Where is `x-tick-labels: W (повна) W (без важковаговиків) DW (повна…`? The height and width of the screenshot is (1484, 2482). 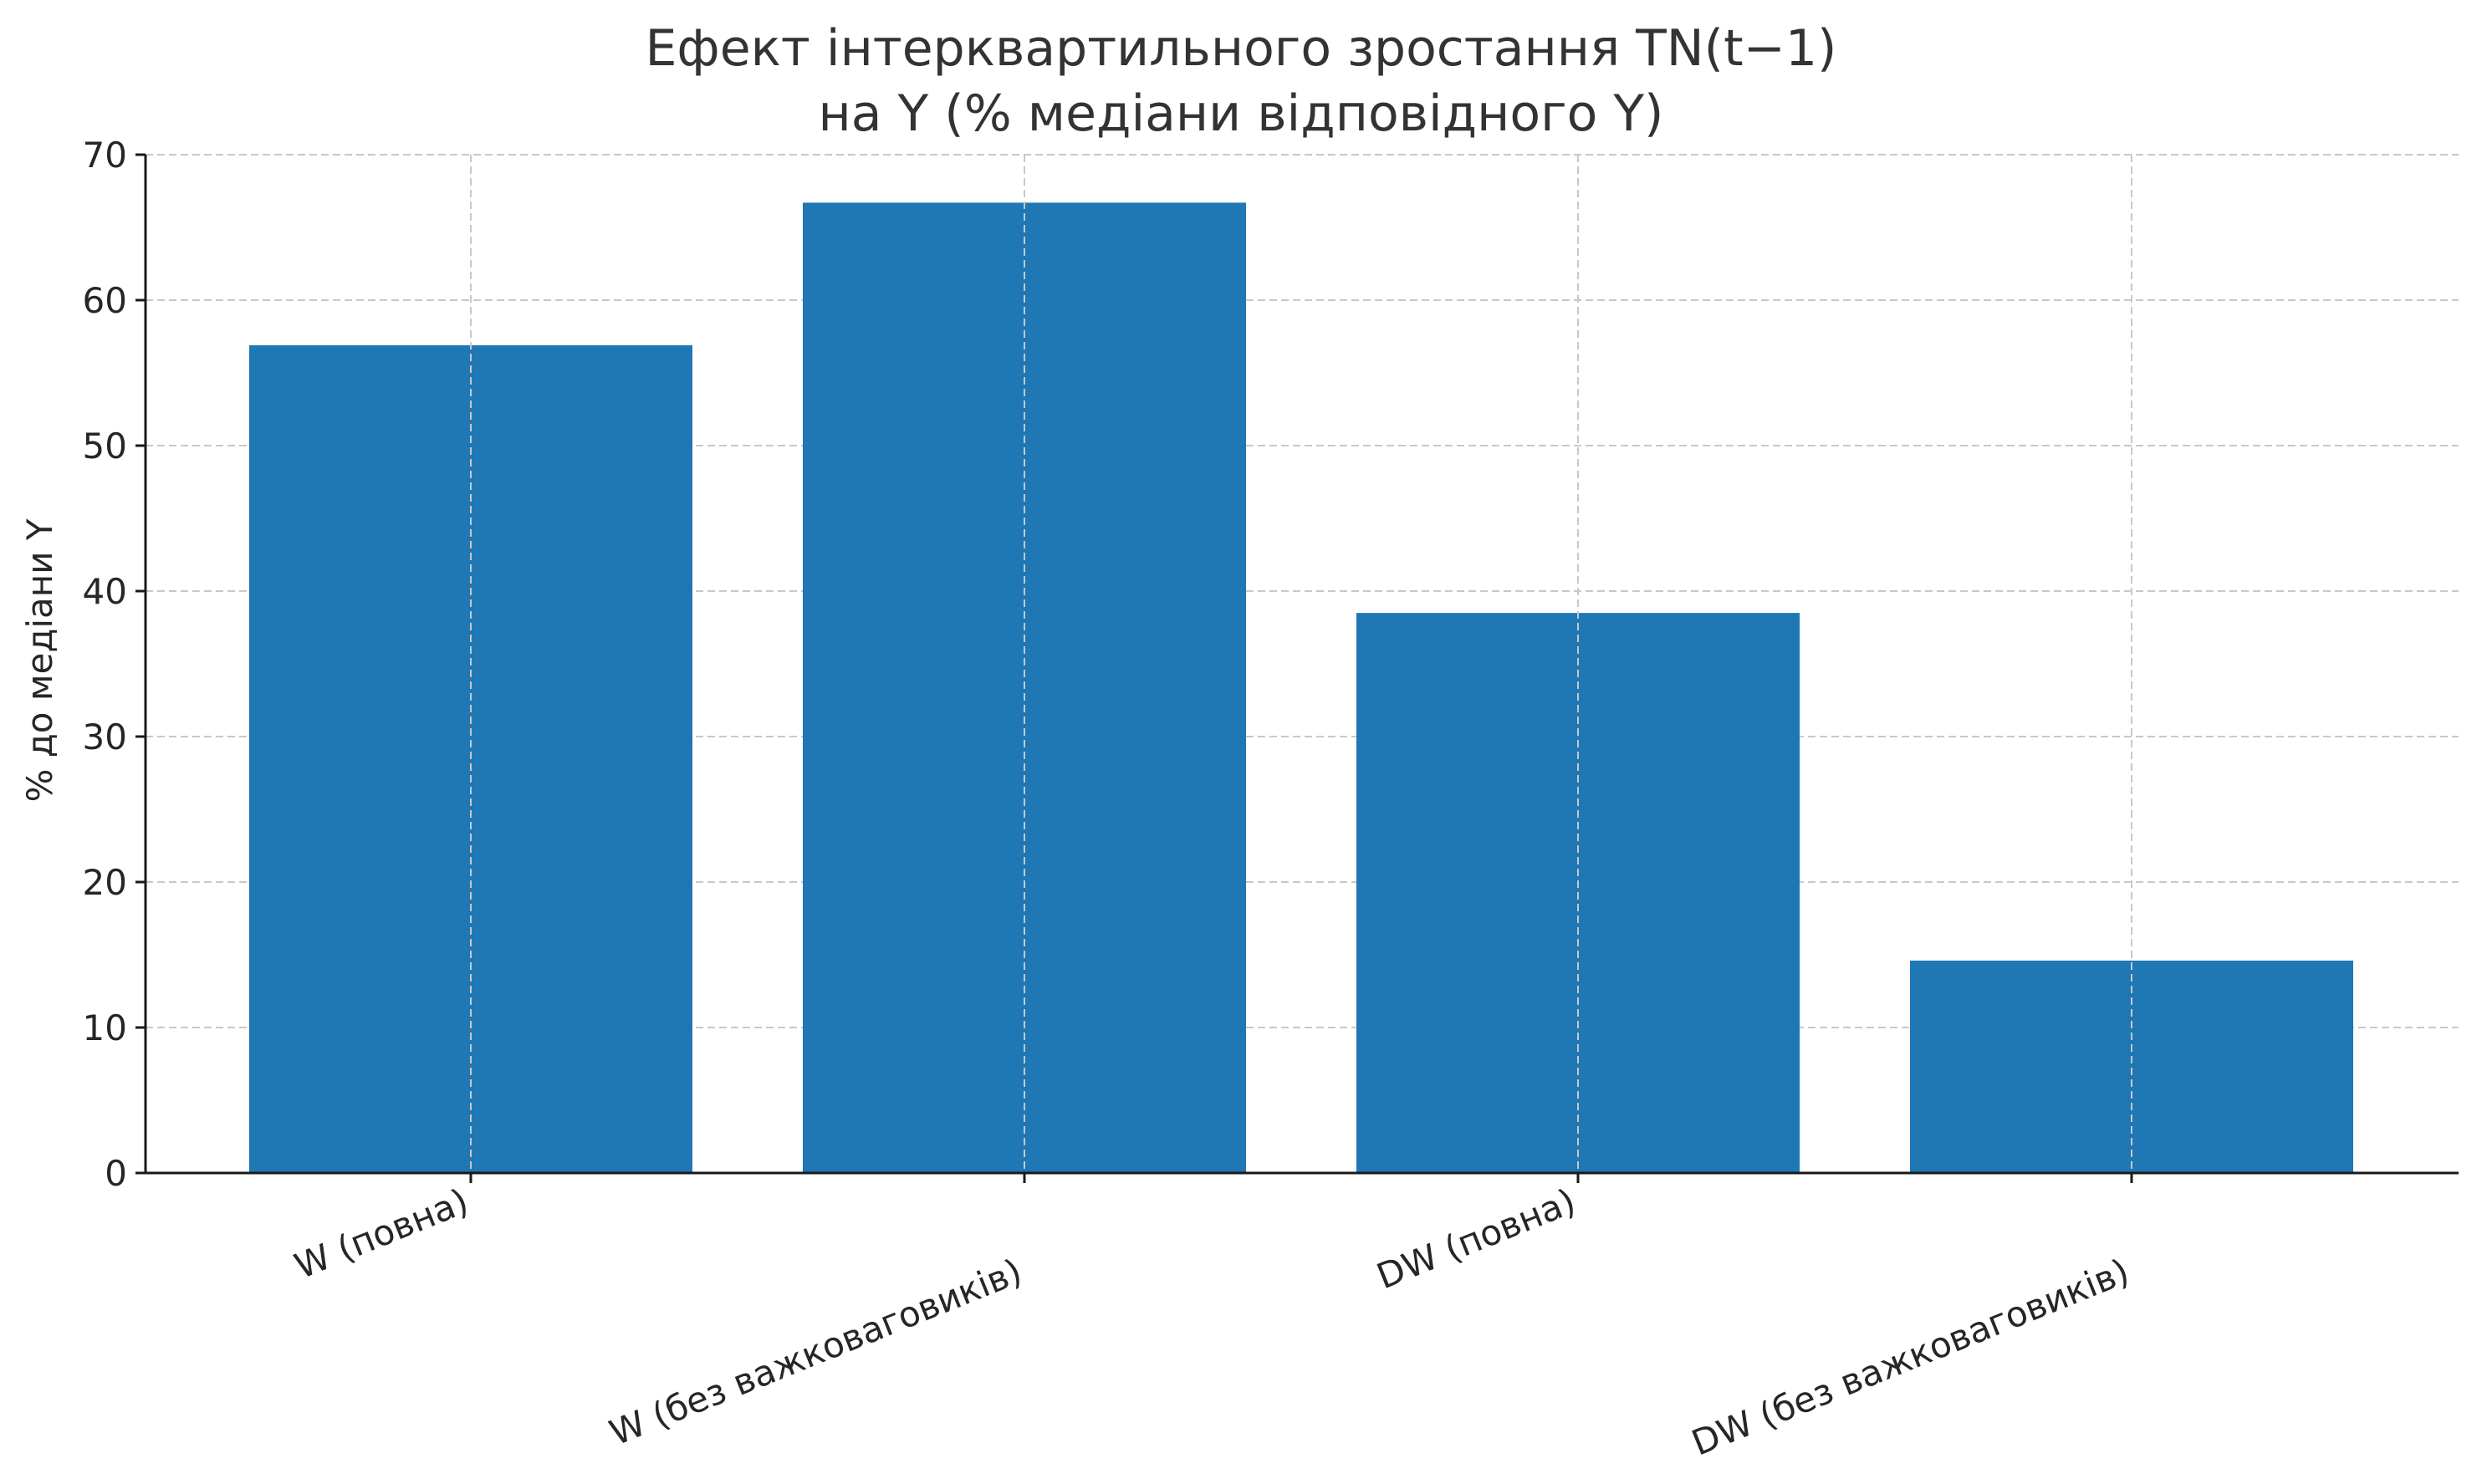 x-tick-labels: W (повна) W (без важковаговиків) DW (повна… is located at coordinates (1212, 1322).